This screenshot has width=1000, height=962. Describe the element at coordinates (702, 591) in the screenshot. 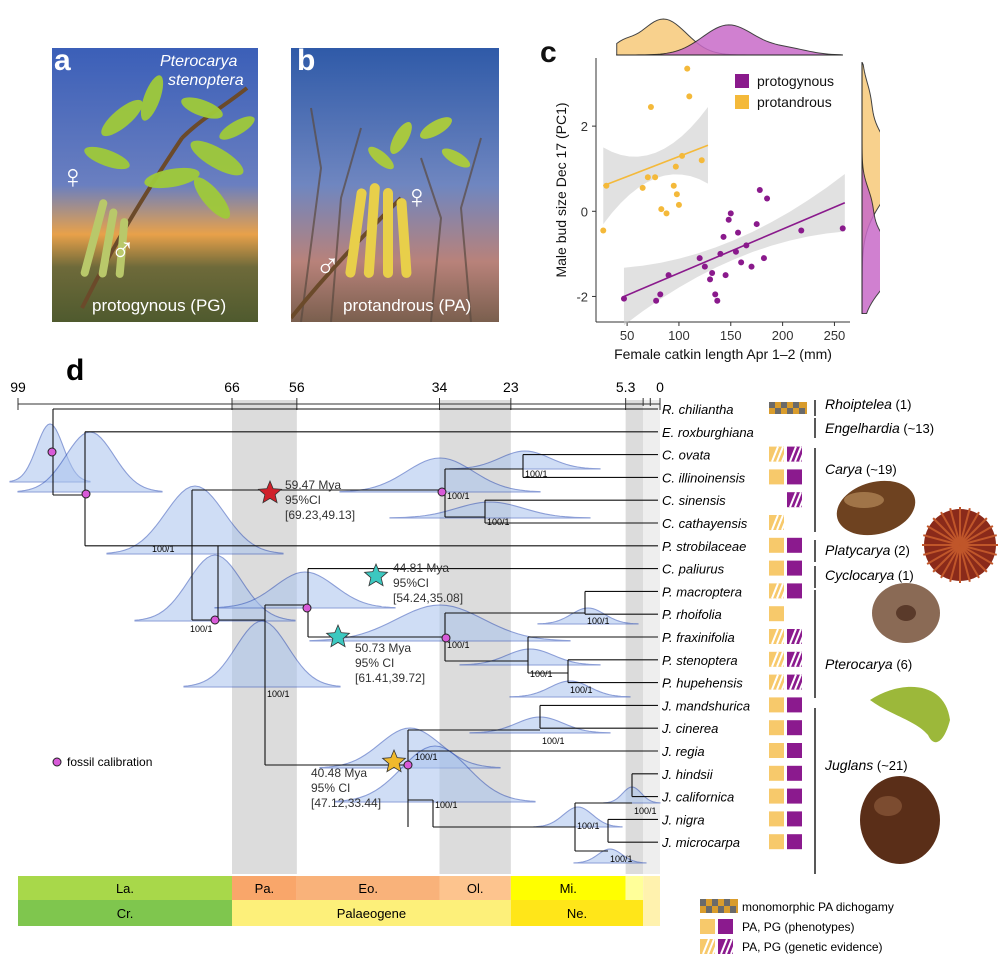

I see `taxon-label: P. macroptera` at that location.